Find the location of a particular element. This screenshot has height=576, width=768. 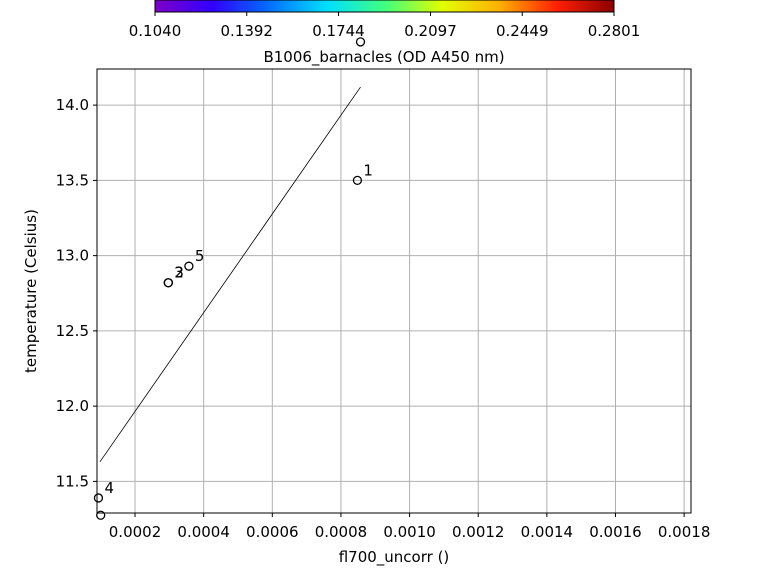

x-tick-label: 0.0016 is located at coordinates (615, 532).